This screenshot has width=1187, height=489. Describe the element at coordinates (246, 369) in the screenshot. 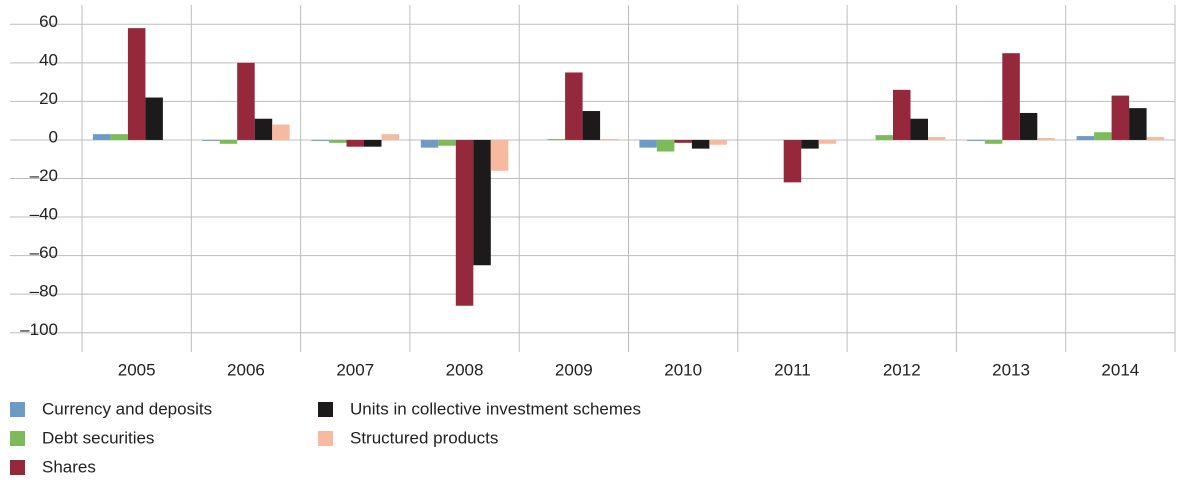

I see `x-tick-label: 2006` at that location.